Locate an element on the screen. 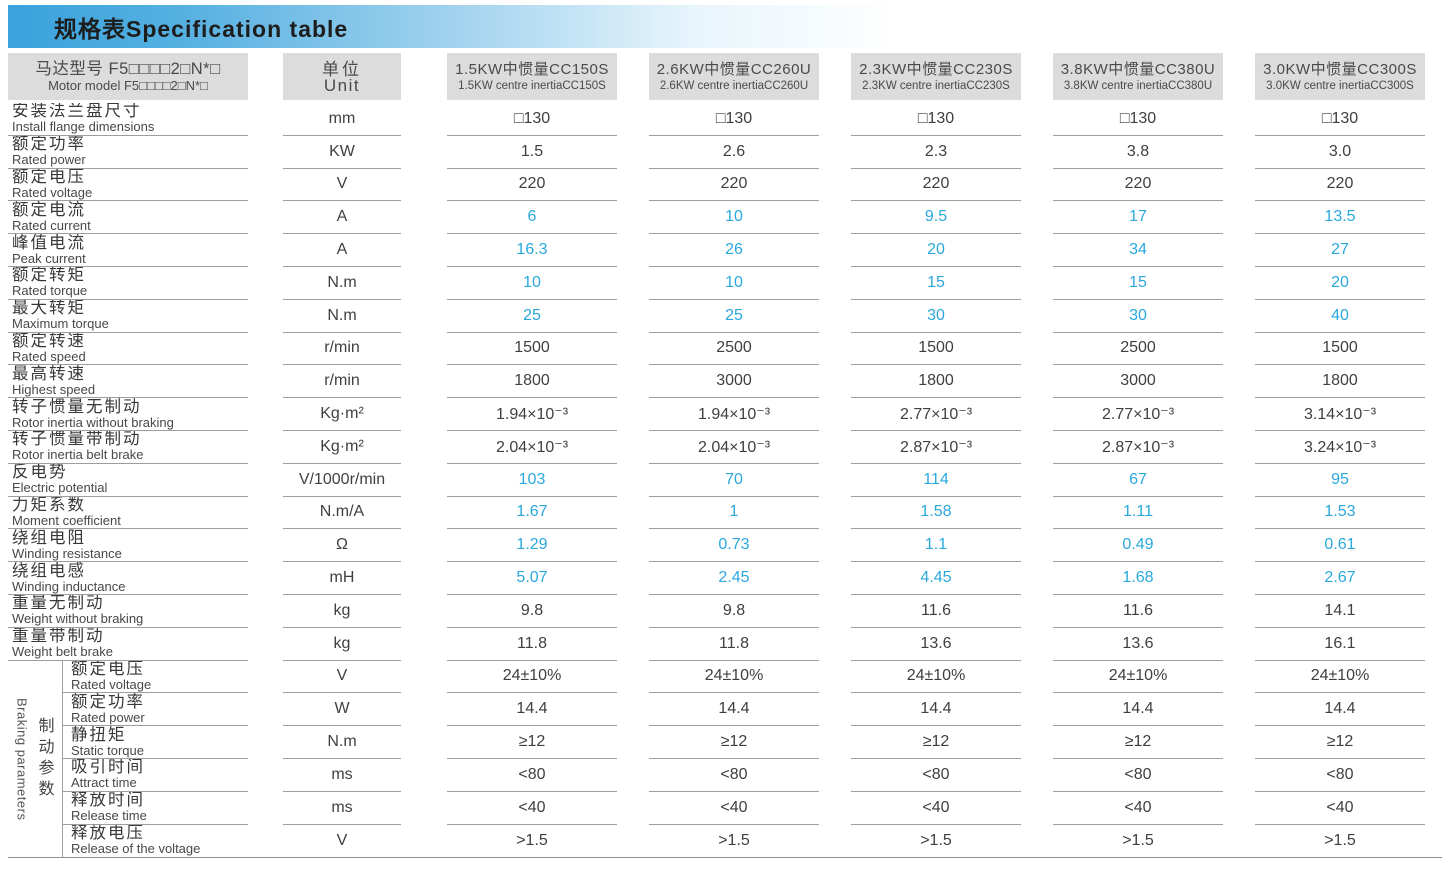 This screenshot has width=1450, height=871. row-label-en: Highest speed is located at coordinates (54, 389).